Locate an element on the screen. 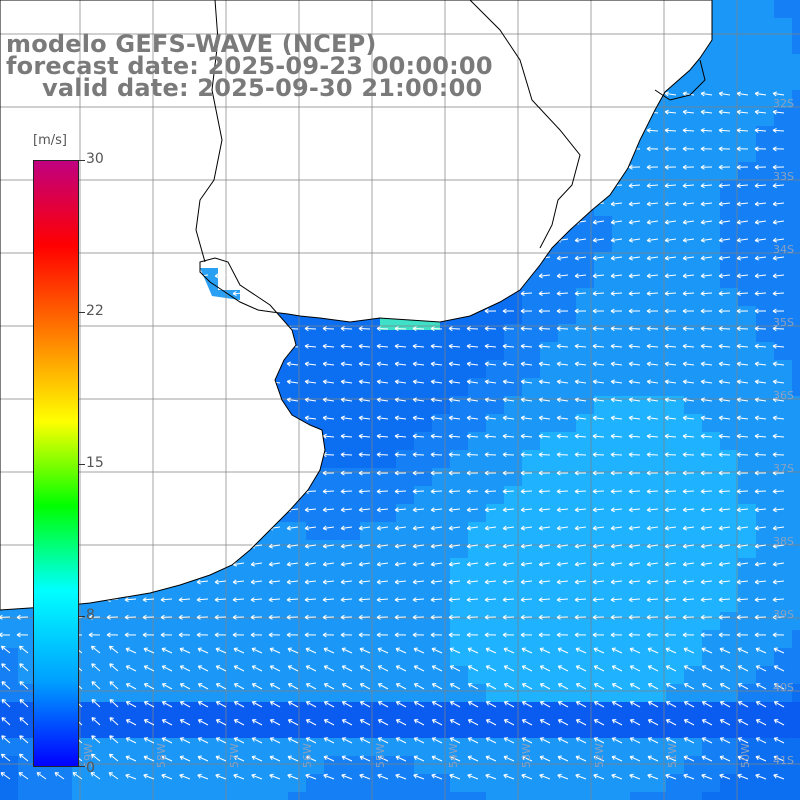 The height and width of the screenshot is (800, 800). colorbar is located at coordinates (56, 463).